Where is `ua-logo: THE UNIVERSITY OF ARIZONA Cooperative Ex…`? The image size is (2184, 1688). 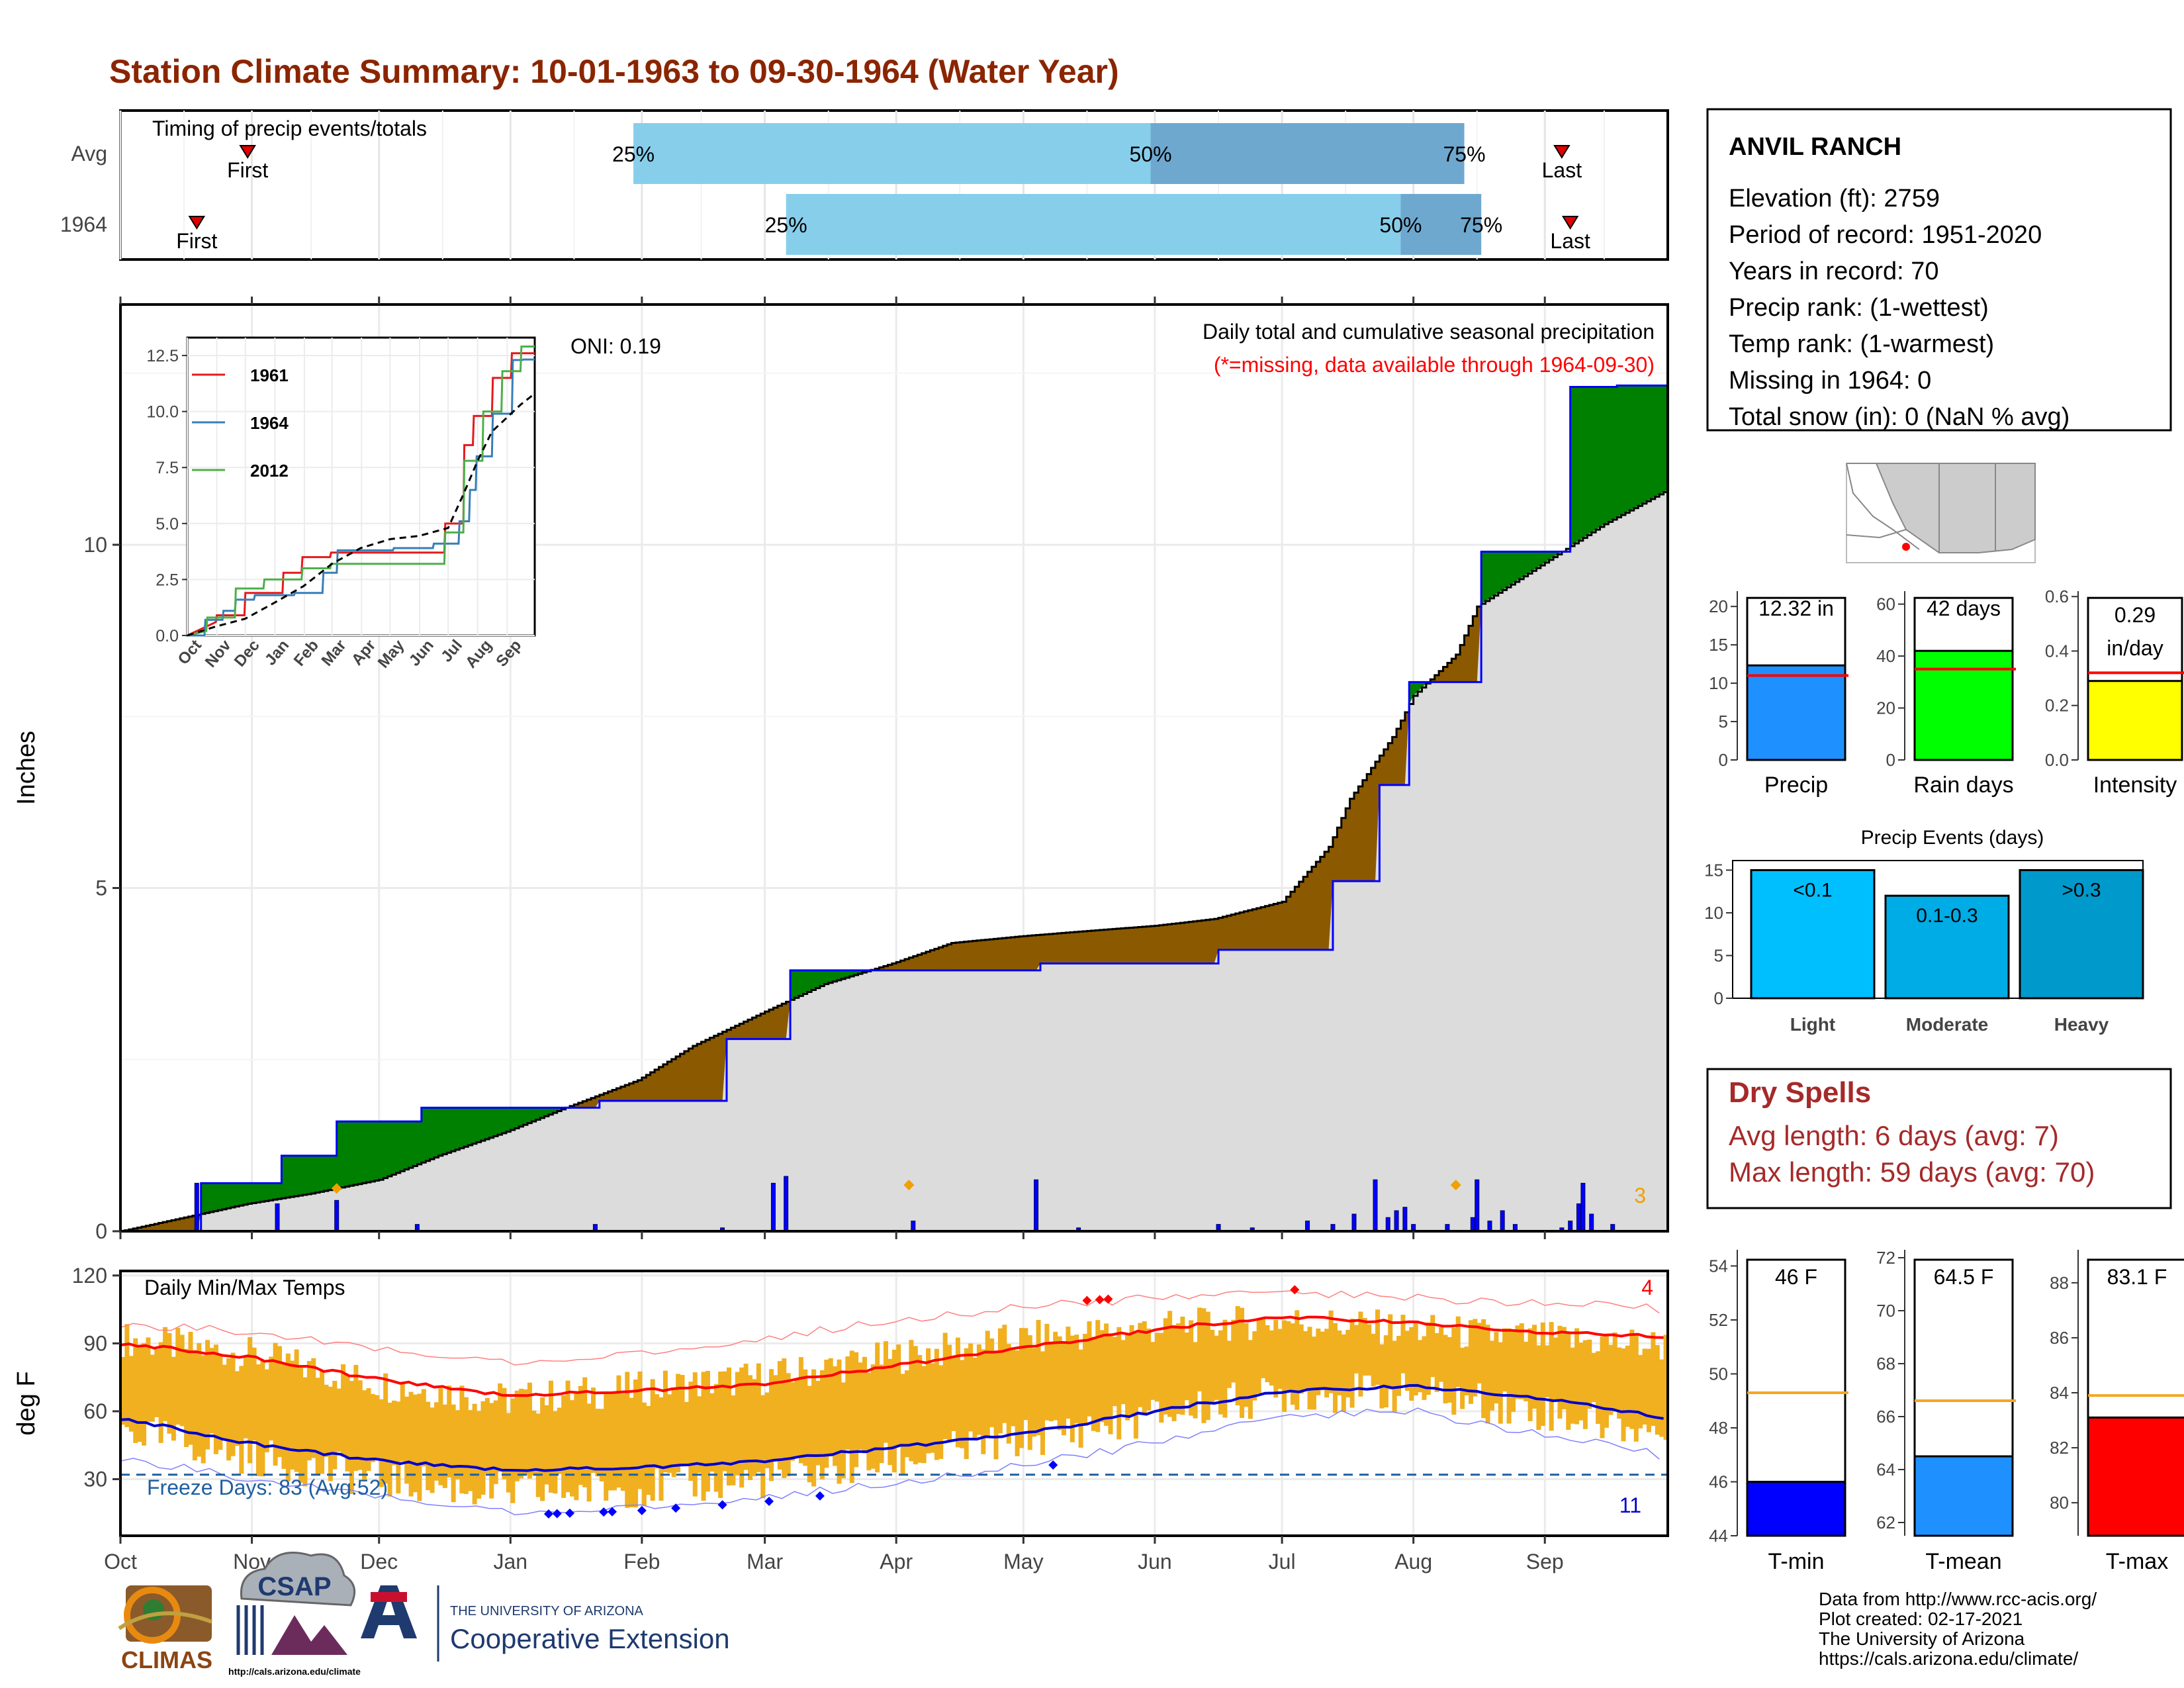
ua-logo: THE UNIVERSITY OF ARIZONA Cooperative Ex… is located at coordinates (545, 1623).